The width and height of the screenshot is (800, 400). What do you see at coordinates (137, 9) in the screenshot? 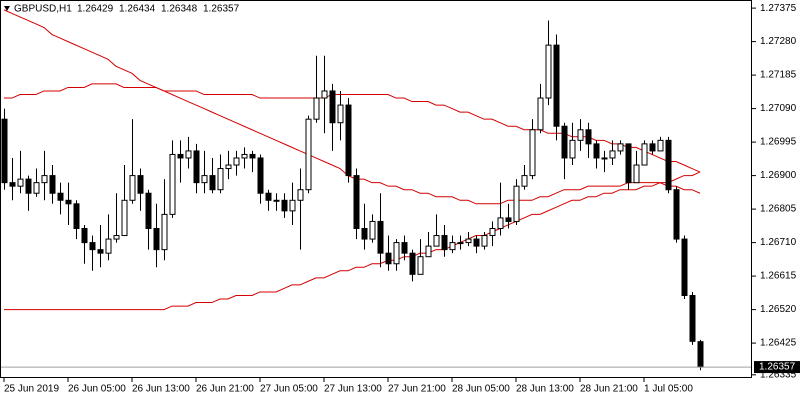
I see `header-high: 1.26434` at bounding box center [137, 9].